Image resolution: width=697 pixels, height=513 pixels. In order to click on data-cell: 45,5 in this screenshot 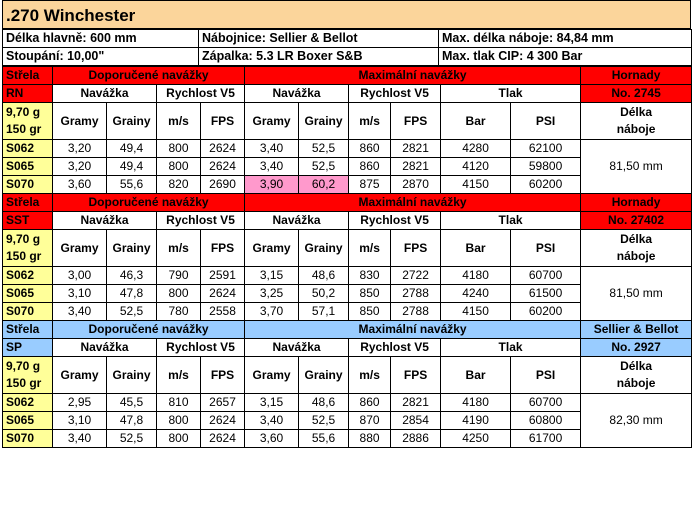, I will do `click(131, 402)`.